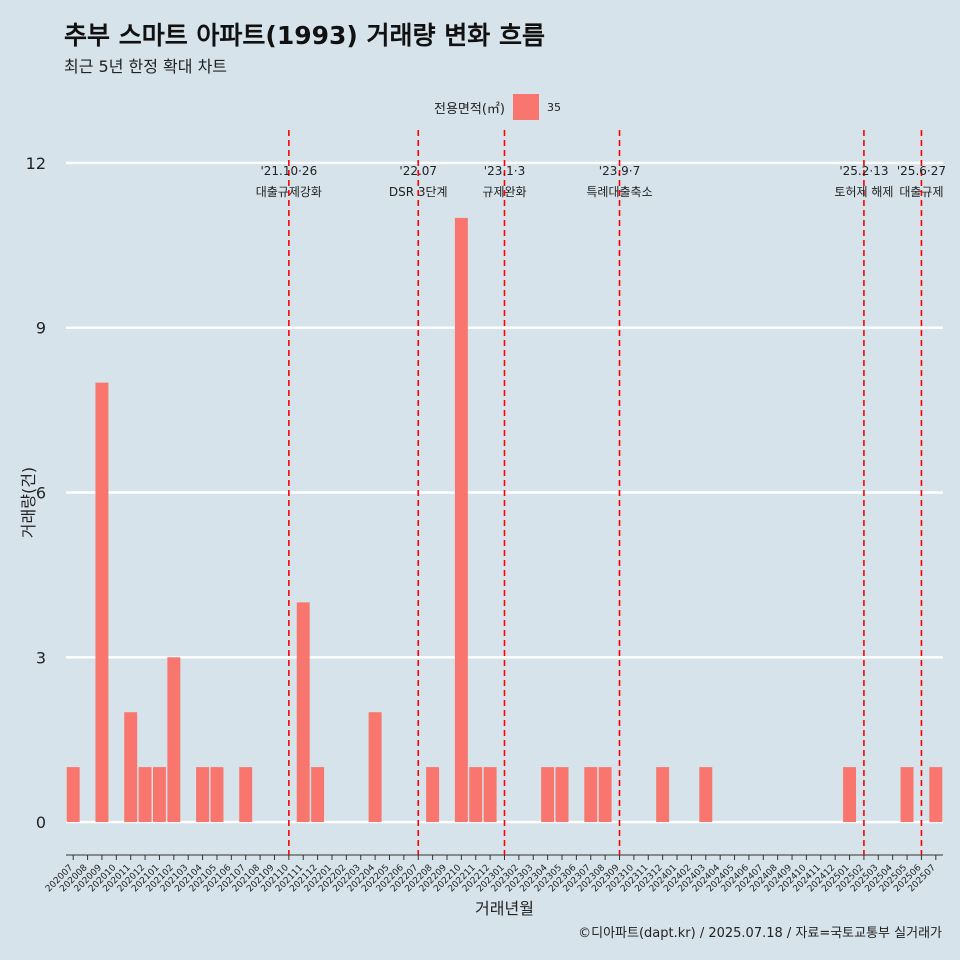 The height and width of the screenshot is (960, 960). Describe the element at coordinates (41, 493) in the screenshot. I see `y-tick-label: 6` at that location.